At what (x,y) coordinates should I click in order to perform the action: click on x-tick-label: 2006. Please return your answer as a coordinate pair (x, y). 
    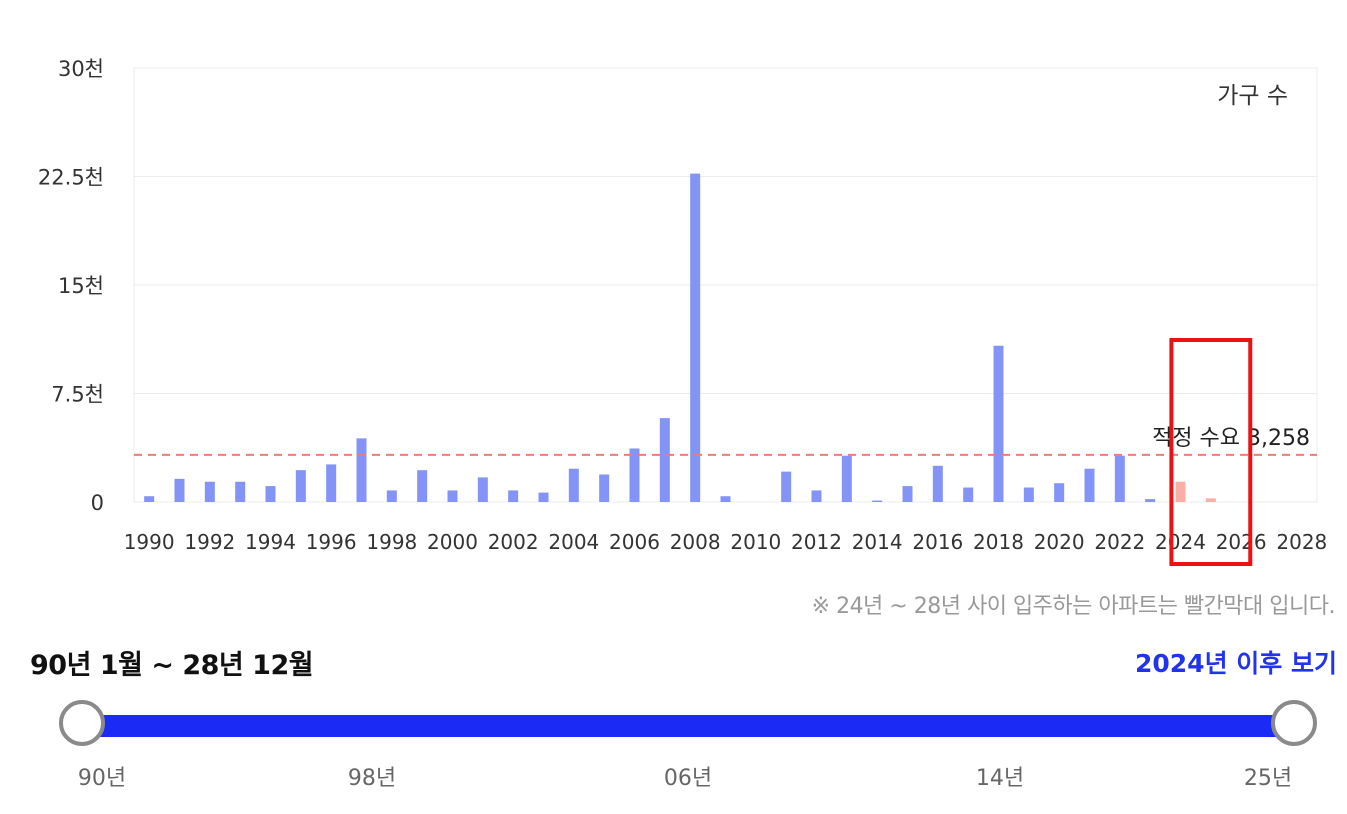
    Looking at the image, I should click on (634, 542).